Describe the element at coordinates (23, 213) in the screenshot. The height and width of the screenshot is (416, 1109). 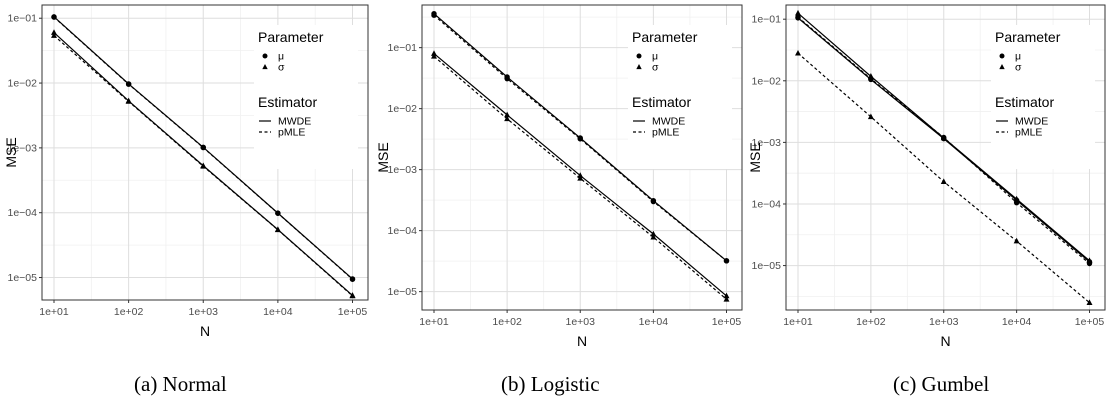
I see `y-tick-label: 1e−04` at that location.